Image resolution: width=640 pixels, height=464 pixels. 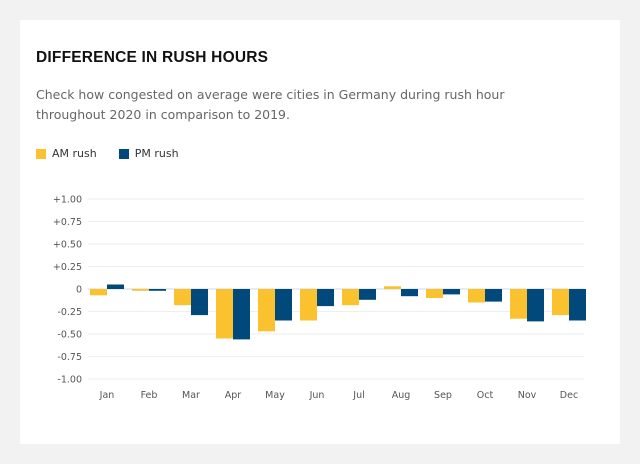 What do you see at coordinates (152, 57) in the screenshot?
I see `chart-title: DIFFERENCE IN RUSH HOURS` at bounding box center [152, 57].